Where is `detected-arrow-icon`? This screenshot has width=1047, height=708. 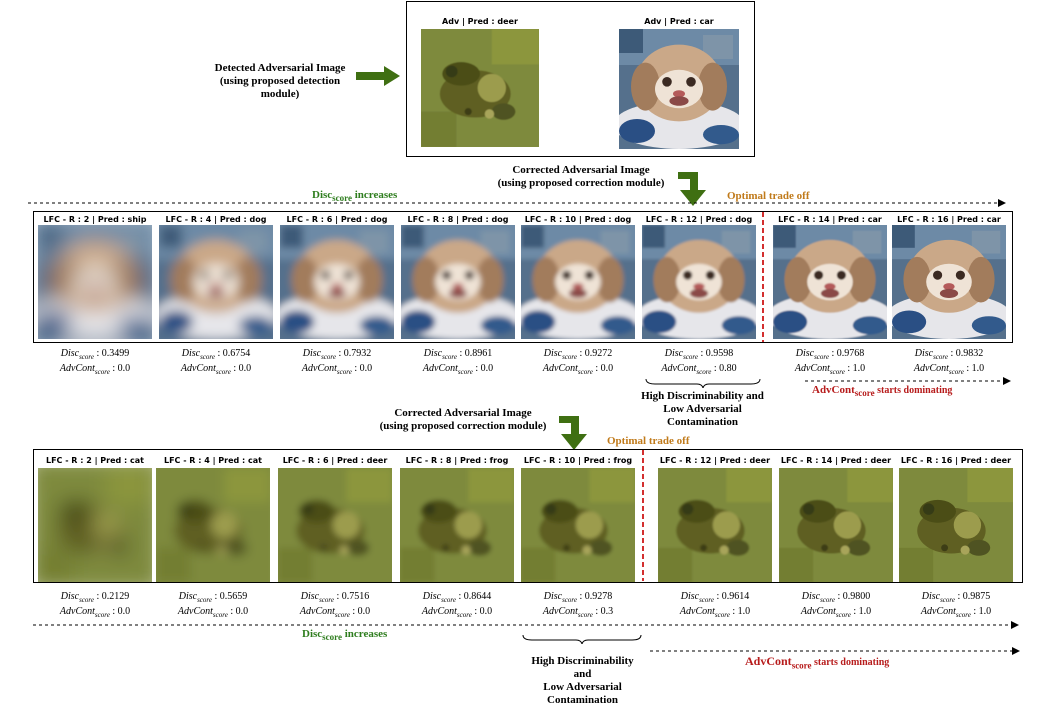 detected-arrow-icon is located at coordinates (378, 76).